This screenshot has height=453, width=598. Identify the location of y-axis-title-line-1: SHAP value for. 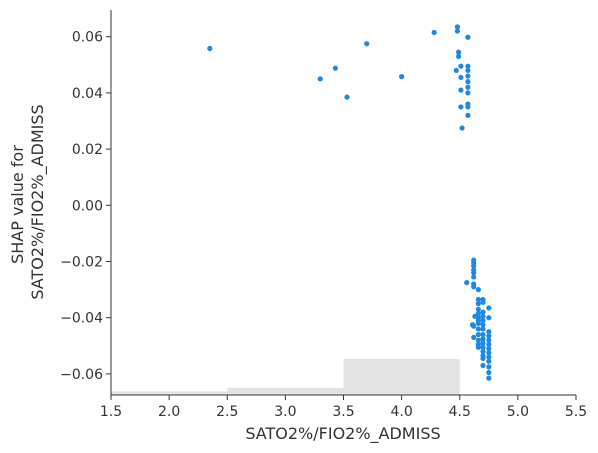
(17, 204).